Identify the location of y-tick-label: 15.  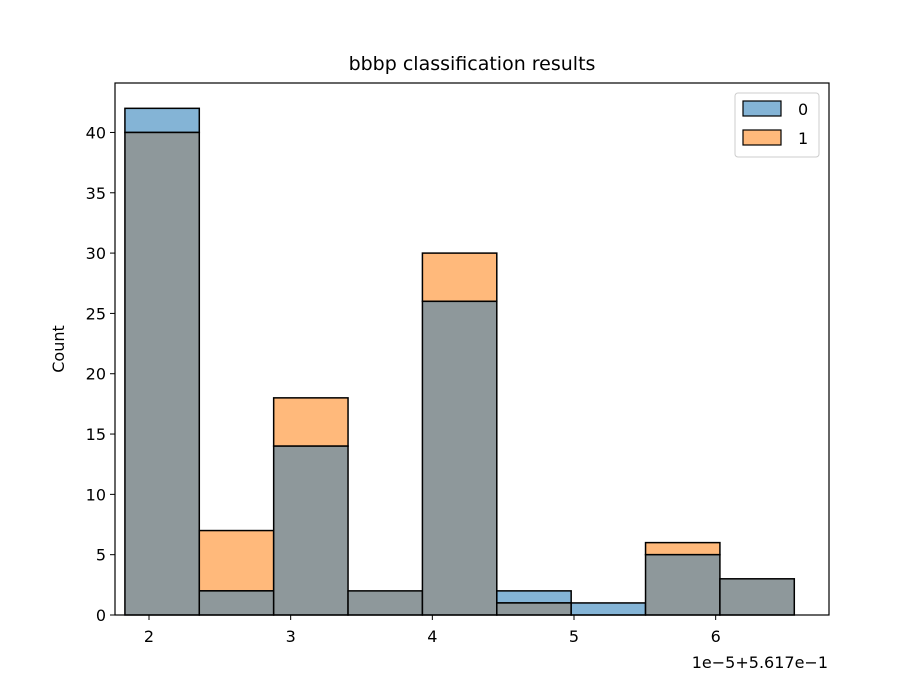
(96, 434).